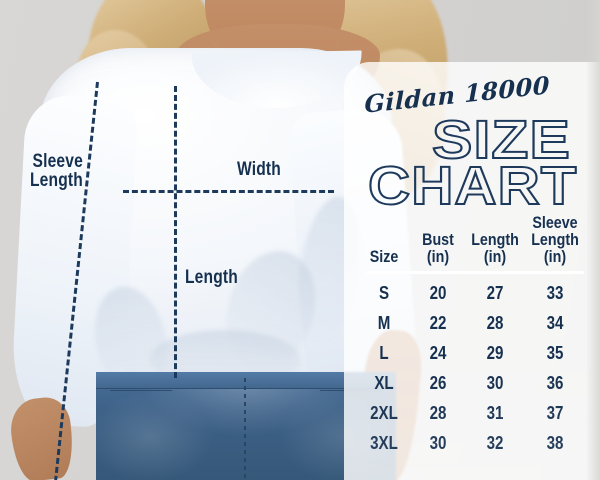  I want to click on width-guide-line, so click(228, 191).